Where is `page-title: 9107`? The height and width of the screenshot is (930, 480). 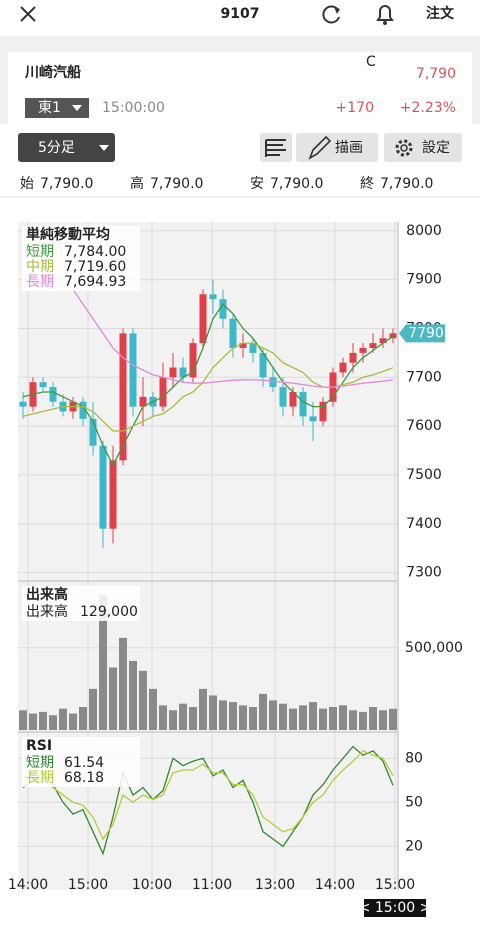 page-title: 9107 is located at coordinates (240, 14).